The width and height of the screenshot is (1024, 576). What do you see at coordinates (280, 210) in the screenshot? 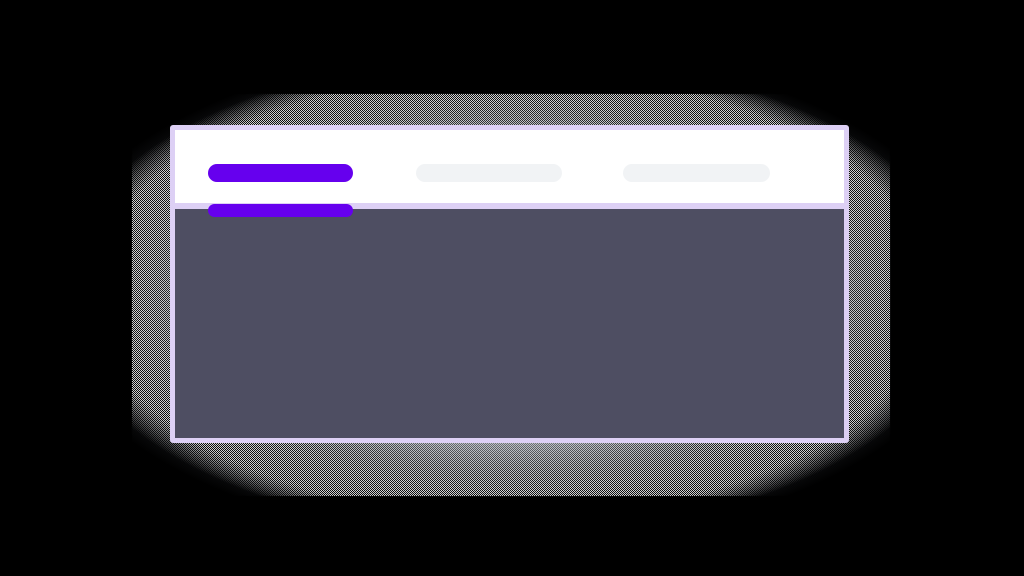
I see `active-tab-indicator` at bounding box center [280, 210].